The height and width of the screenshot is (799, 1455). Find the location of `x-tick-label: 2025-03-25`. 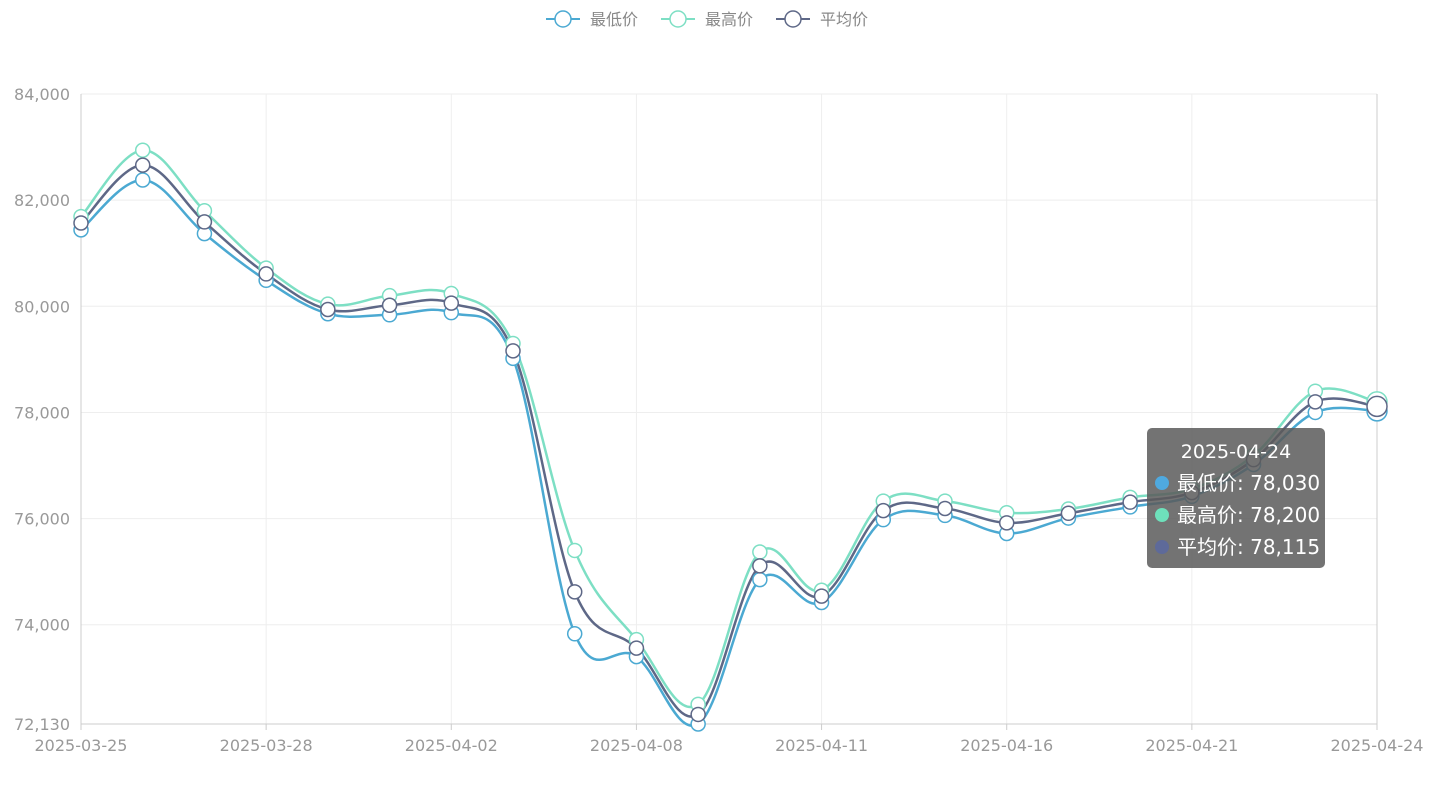

x-tick-label: 2025-03-25 is located at coordinates (81, 745).